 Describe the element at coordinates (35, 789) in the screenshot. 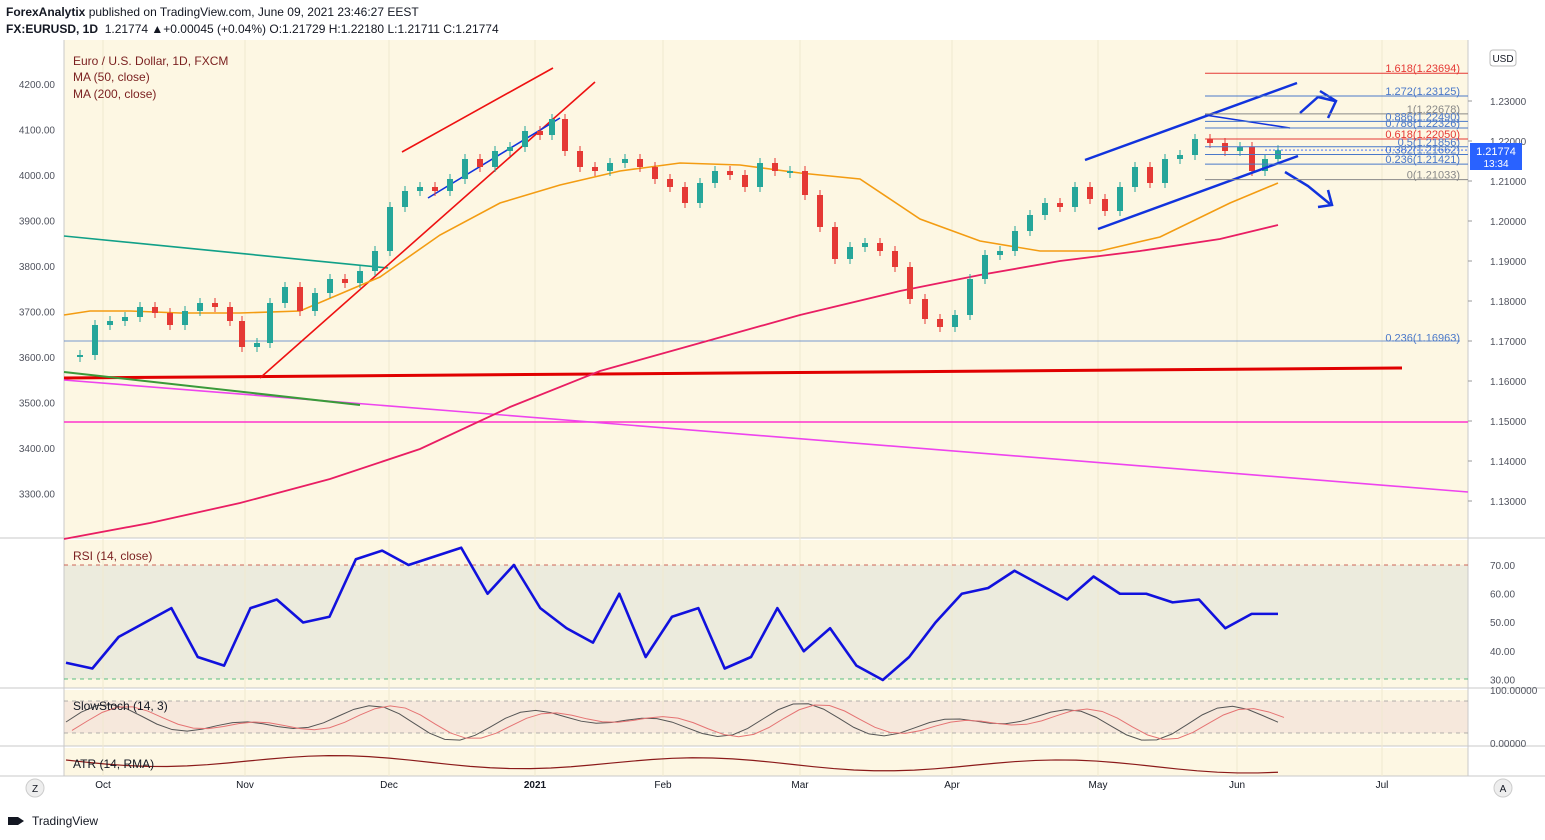

I see `z-button-label: Z` at that location.